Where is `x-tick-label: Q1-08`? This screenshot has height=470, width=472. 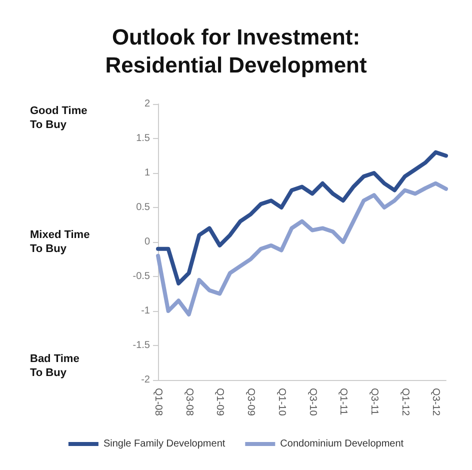
x-tick-label: Q1-08 is located at coordinates (158, 402).